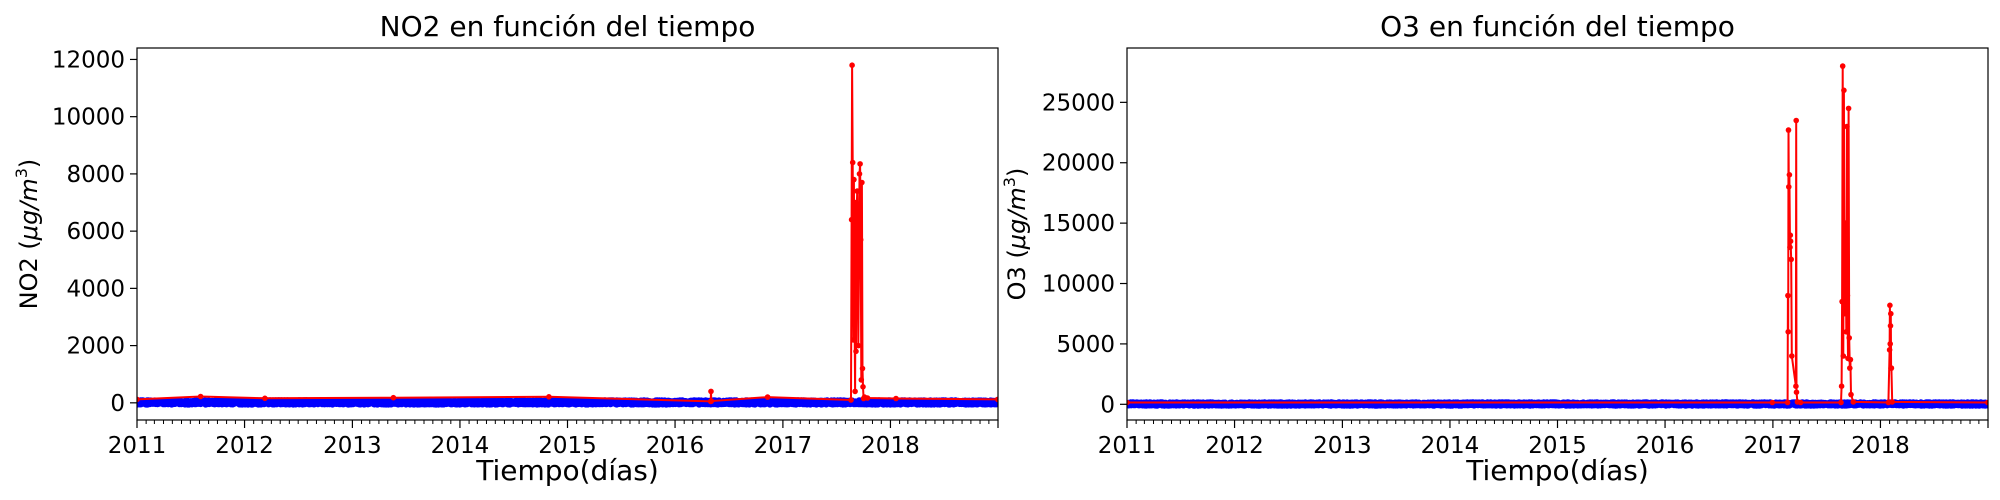  Describe the element at coordinates (1107, 405) in the screenshot. I see `y-tick-label: 0` at that location.